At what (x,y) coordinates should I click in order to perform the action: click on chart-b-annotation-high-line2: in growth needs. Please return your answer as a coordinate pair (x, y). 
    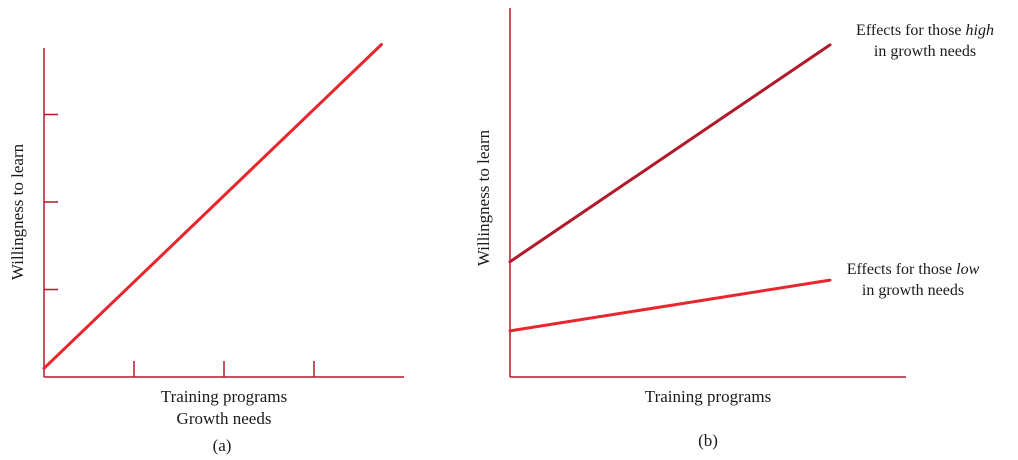
    Looking at the image, I should click on (925, 51).